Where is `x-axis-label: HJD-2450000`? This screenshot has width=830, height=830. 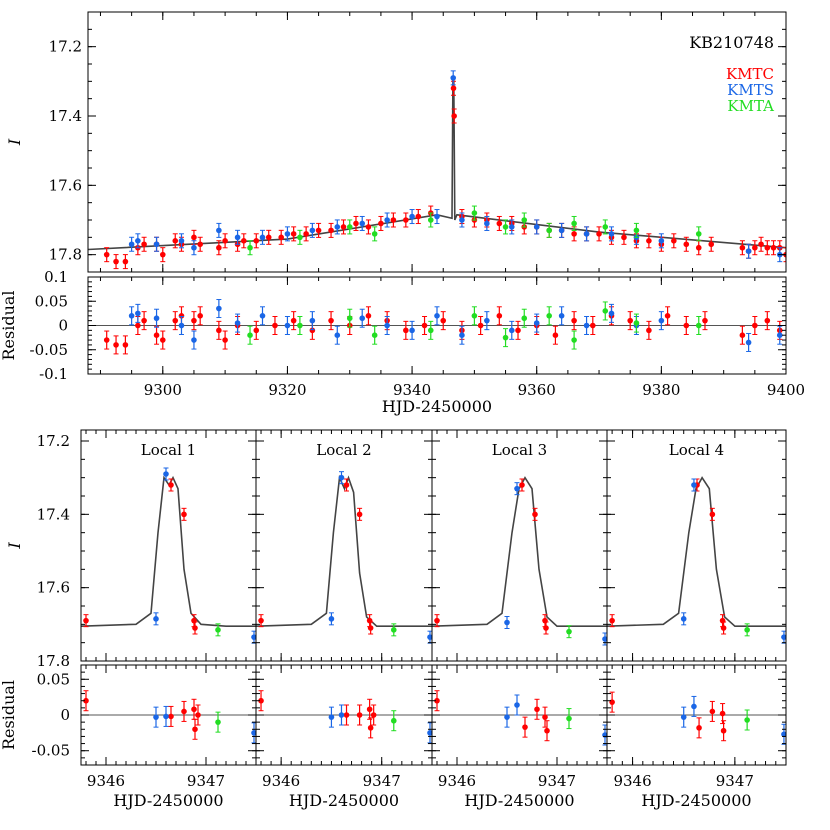
x-axis-label: HJD-2450000 is located at coordinates (519, 800).